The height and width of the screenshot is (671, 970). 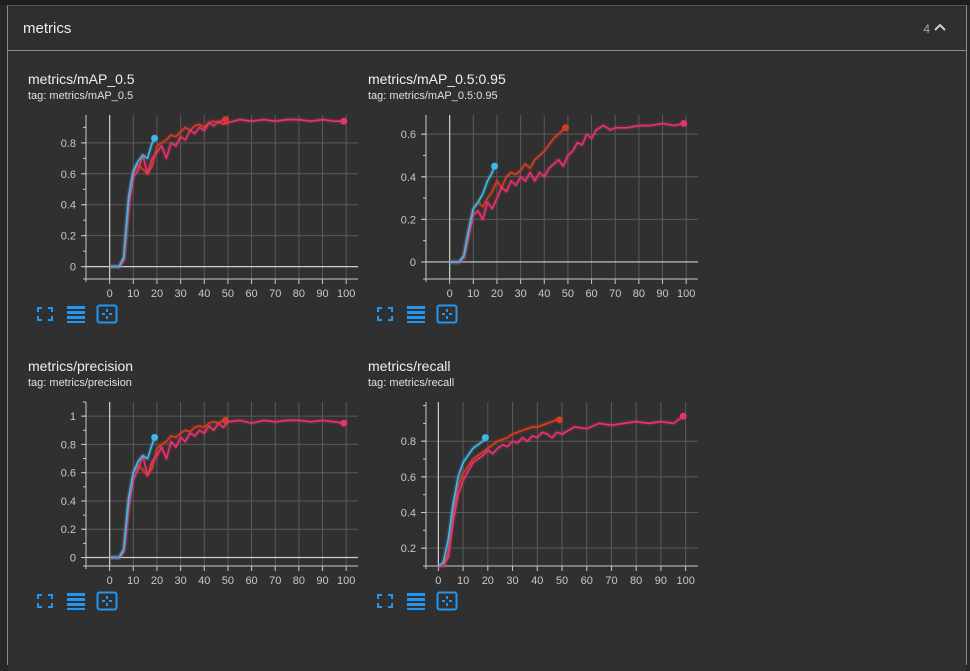 I want to click on panel-title: metrics, so click(x=47, y=28).